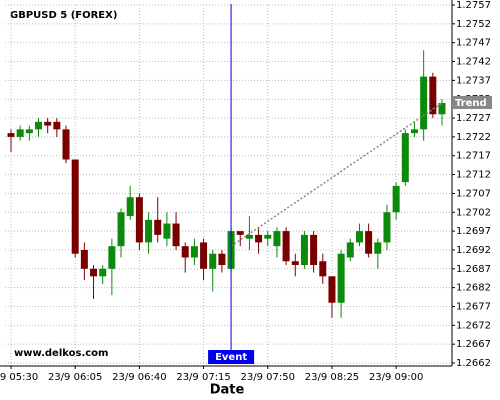 The height and width of the screenshot is (400, 500). I want to click on x-tick-label: 23/9 08:25, so click(332, 377).